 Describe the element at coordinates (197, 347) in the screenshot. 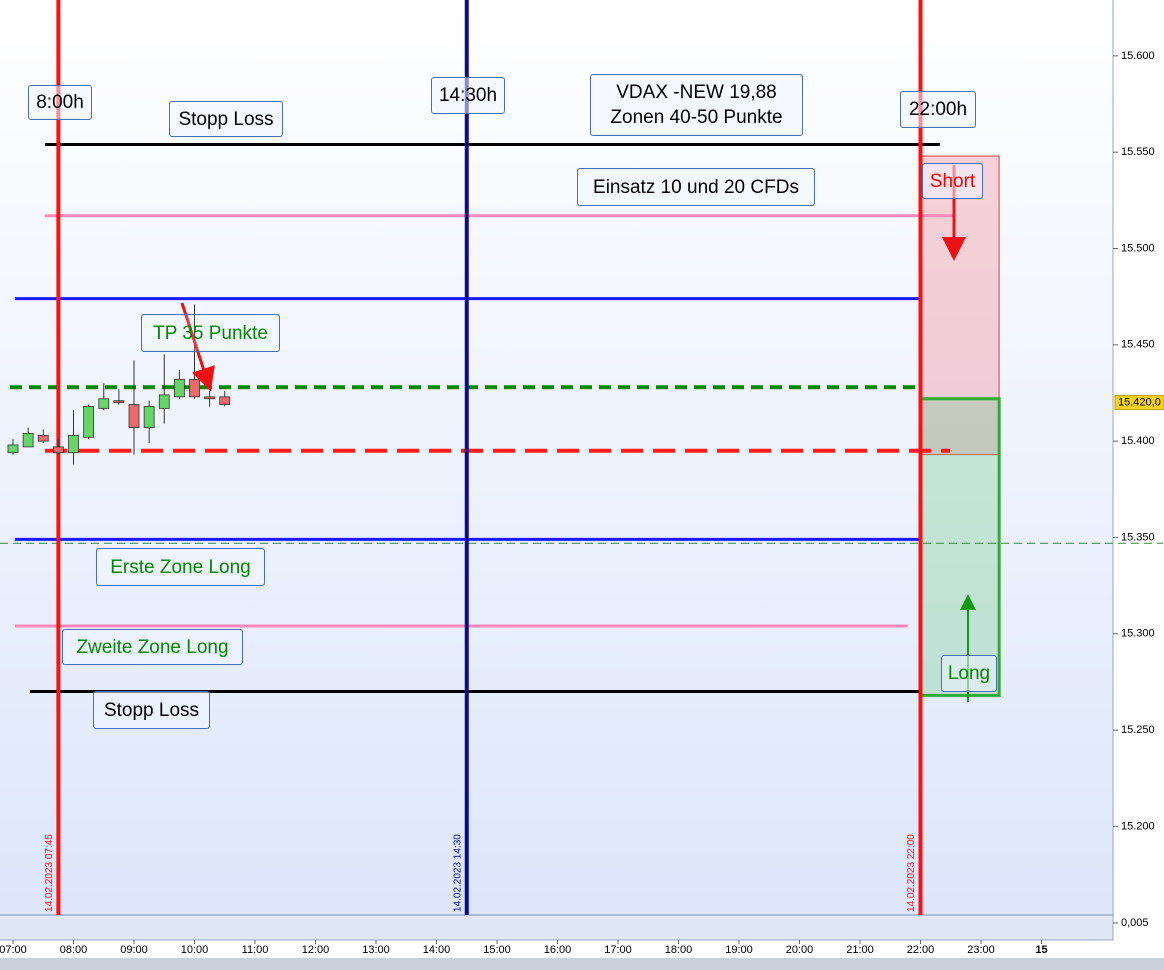

I see `tp-arrow` at that location.